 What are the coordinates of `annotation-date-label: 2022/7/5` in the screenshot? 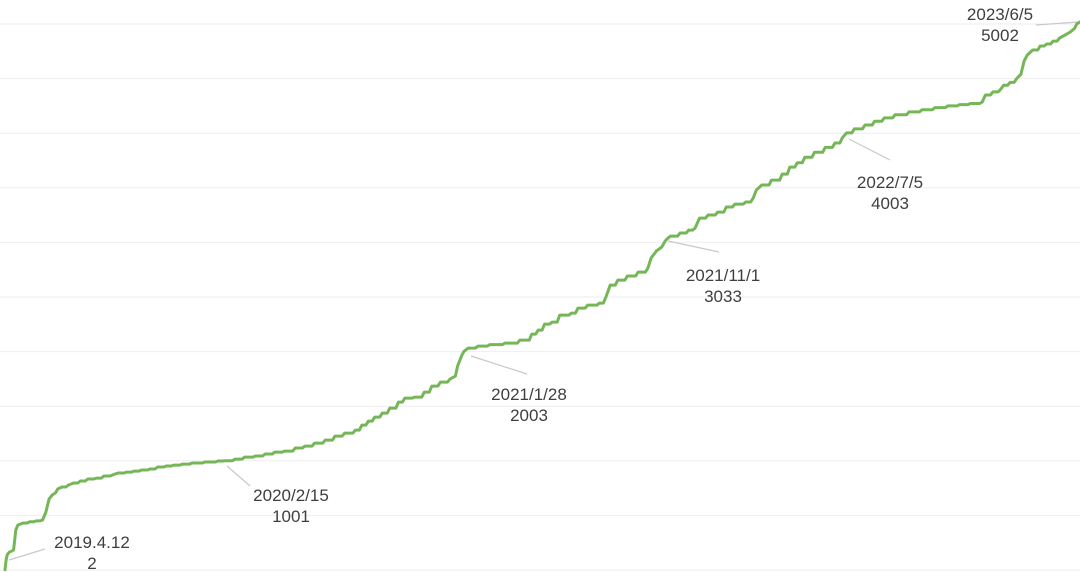 It's located at (890, 182).